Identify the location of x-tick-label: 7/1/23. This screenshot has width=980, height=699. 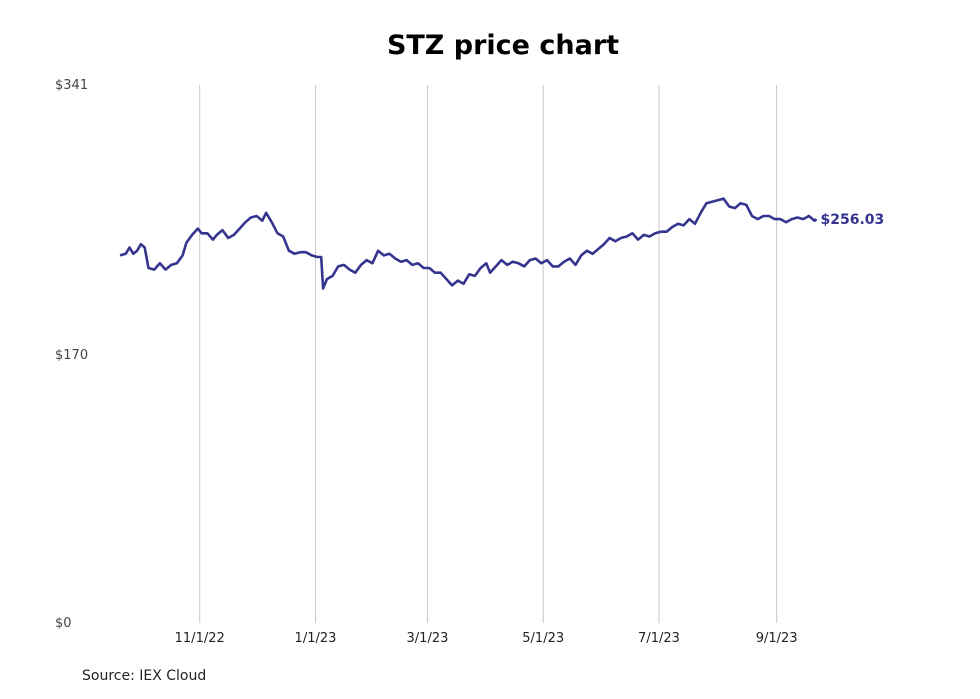
(659, 638).